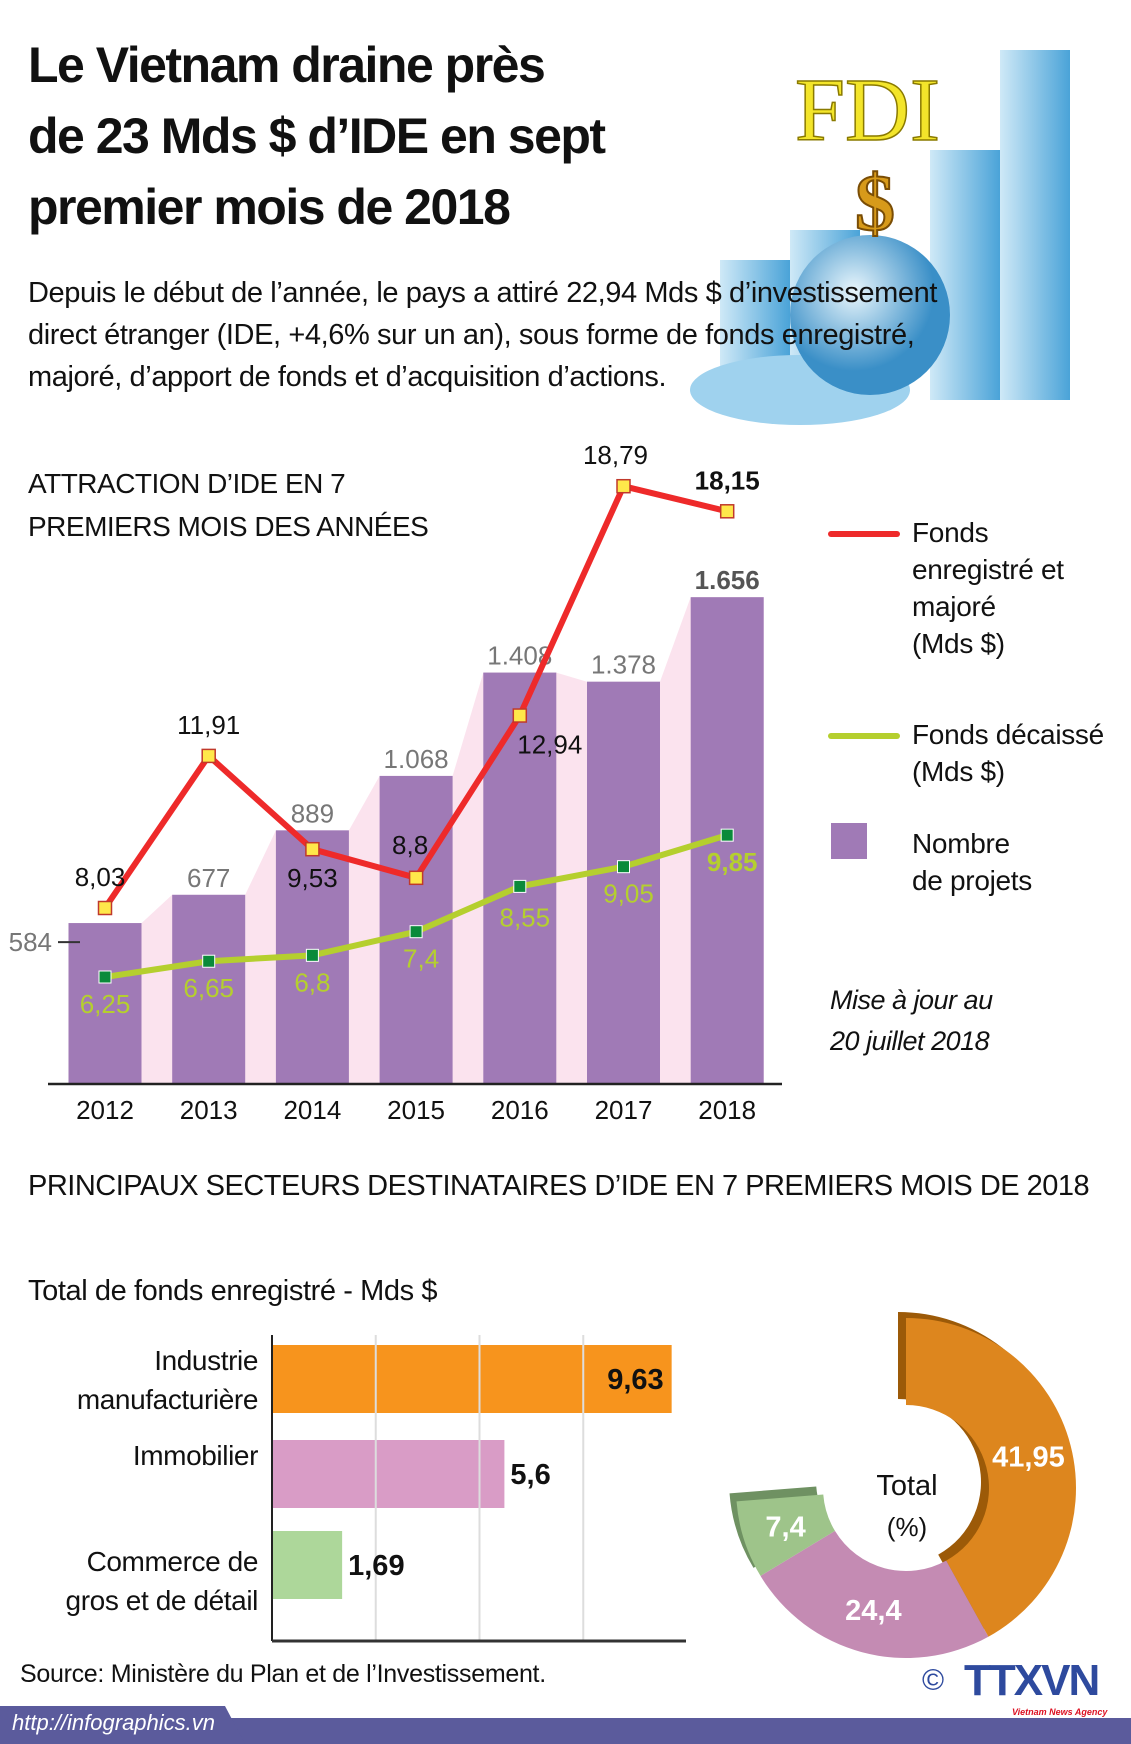 The width and height of the screenshot is (1131, 1744). I want to click on logo-text: TTXVN, so click(1032, 1680).